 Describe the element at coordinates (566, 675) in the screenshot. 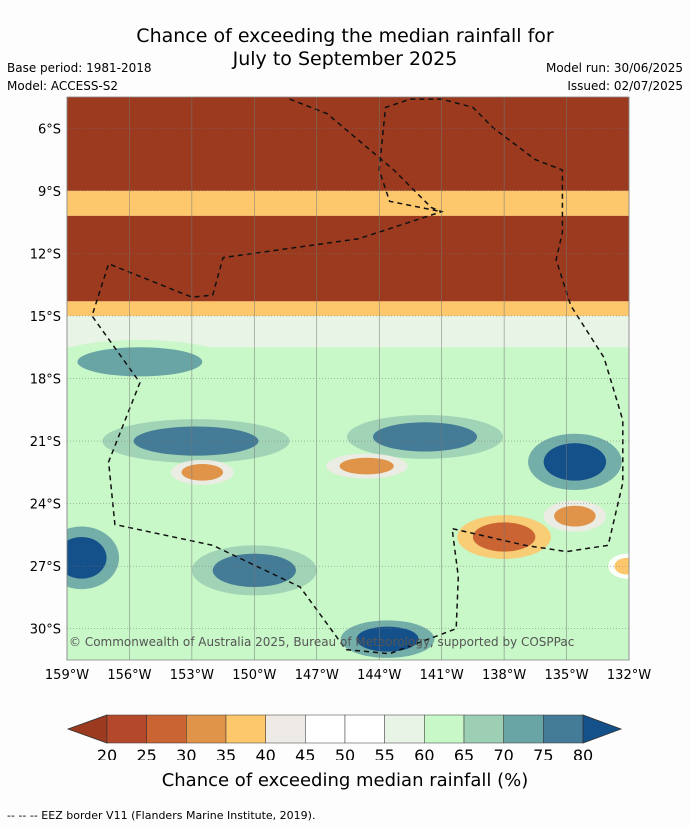

I see `lon-label: 135°W` at that location.